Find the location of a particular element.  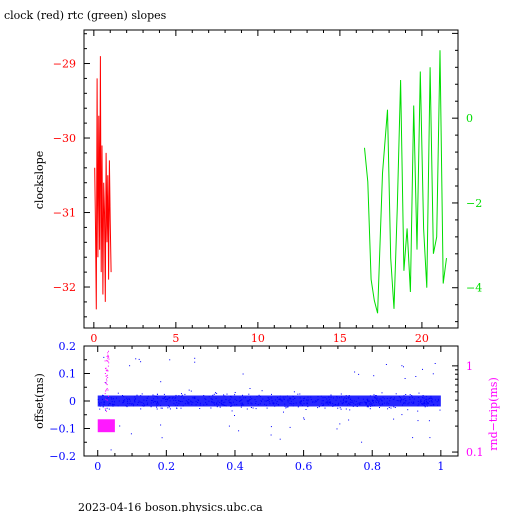

top-y-tick-label: −30 is located at coordinates (64, 138).